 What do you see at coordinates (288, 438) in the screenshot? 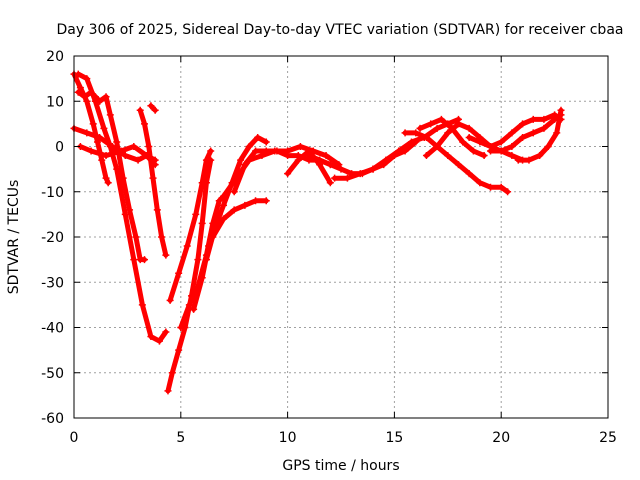
I see `x-tick-label: 10` at bounding box center [288, 438].